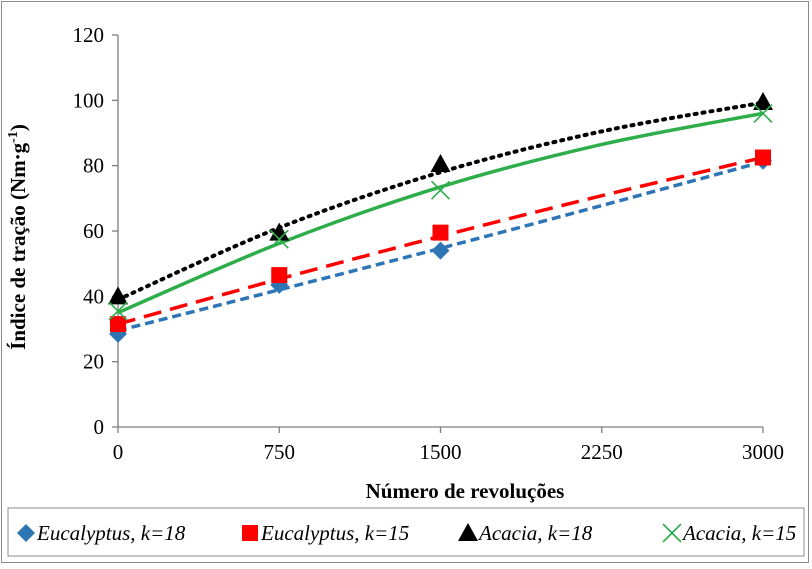 The image size is (812, 569). I want to click on x-tick-label: 750, so click(280, 452).